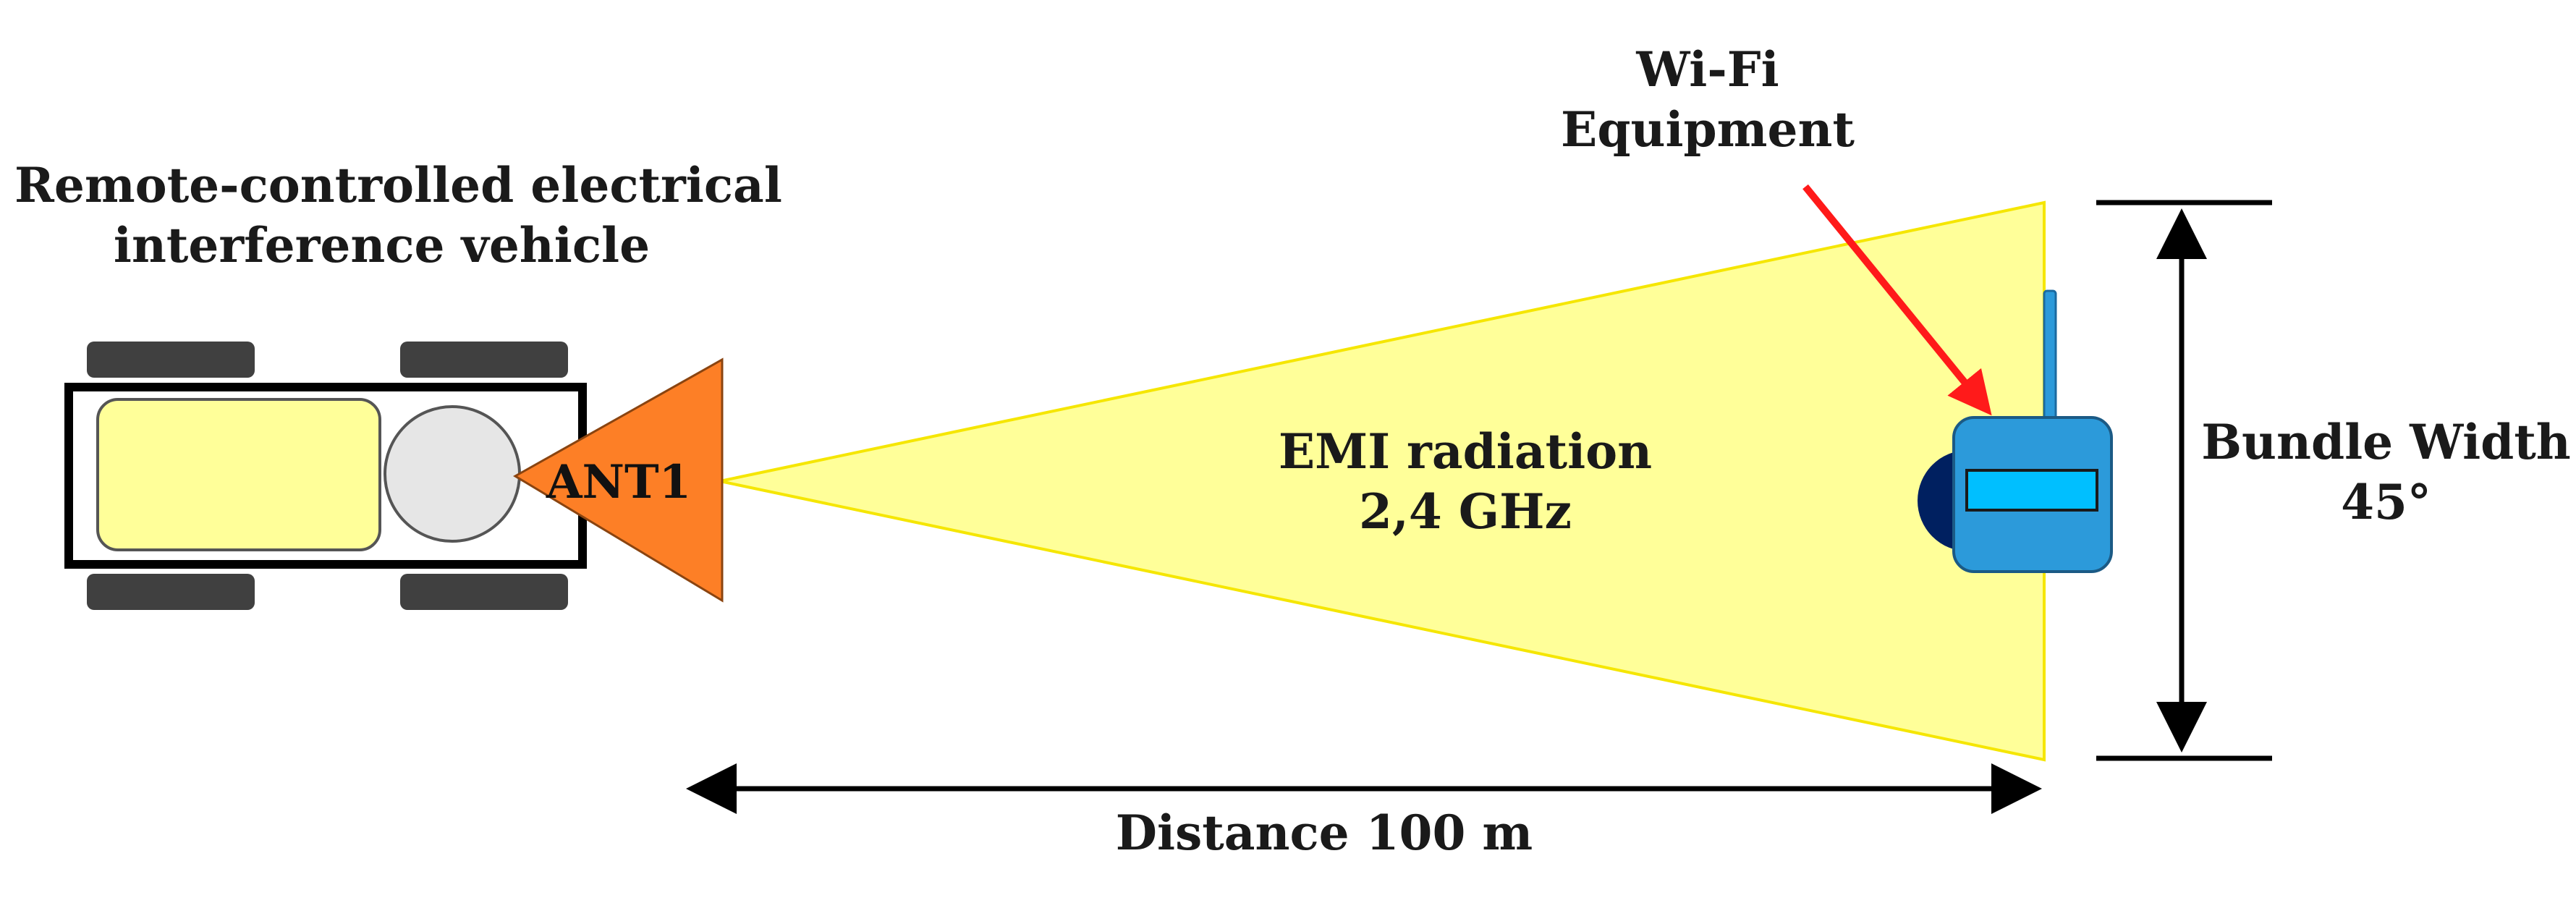  What do you see at coordinates (1465, 451) in the screenshot?
I see `emi-radiation-line1: EMI radiation` at bounding box center [1465, 451].